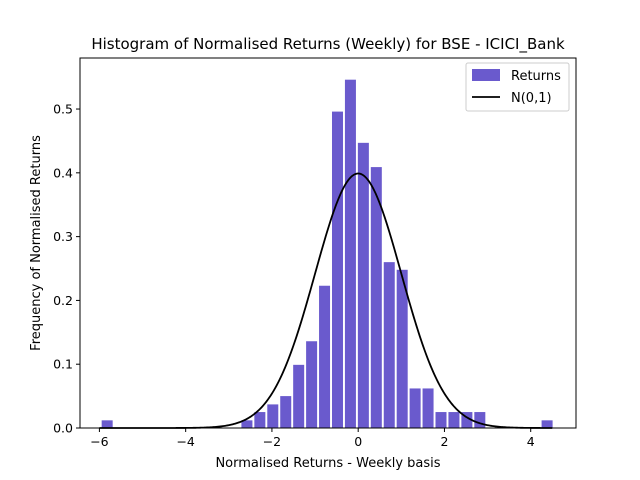 This screenshot has height=480, width=640. Describe the element at coordinates (63, 236) in the screenshot. I see `y-tick-label: 0.3` at that location.